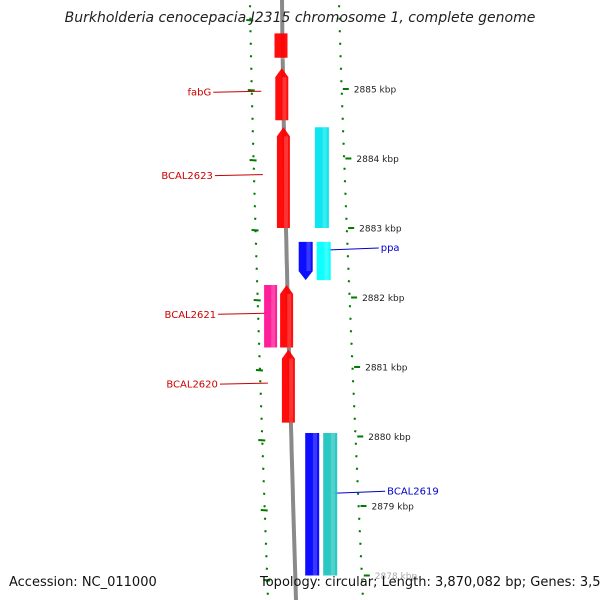 This screenshot has width=600, height=600. Describe the element at coordinates (187, 176) in the screenshot. I see `gene-label: BCAL2623` at that location.